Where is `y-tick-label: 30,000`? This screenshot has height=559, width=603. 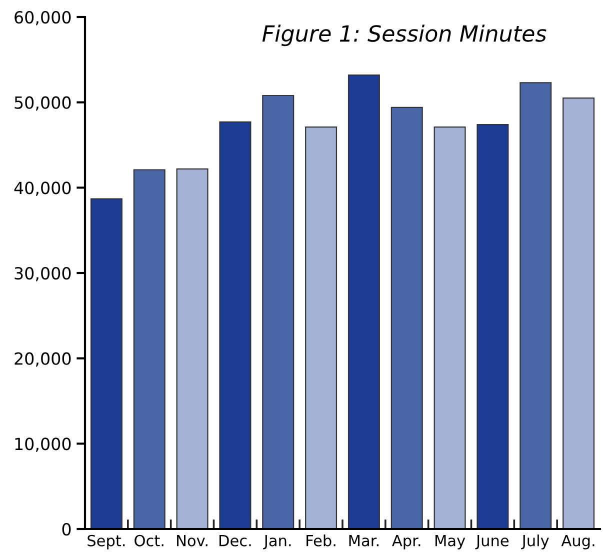 y-tick-label: 30,000 is located at coordinates (42, 274).